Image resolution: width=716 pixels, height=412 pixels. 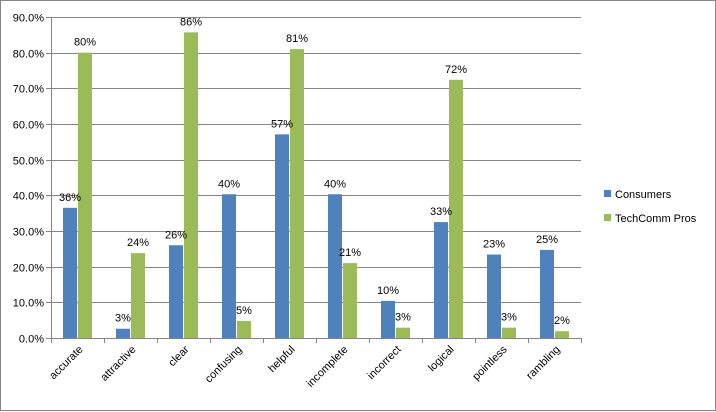 I want to click on data-label: 26%, so click(x=176, y=235).